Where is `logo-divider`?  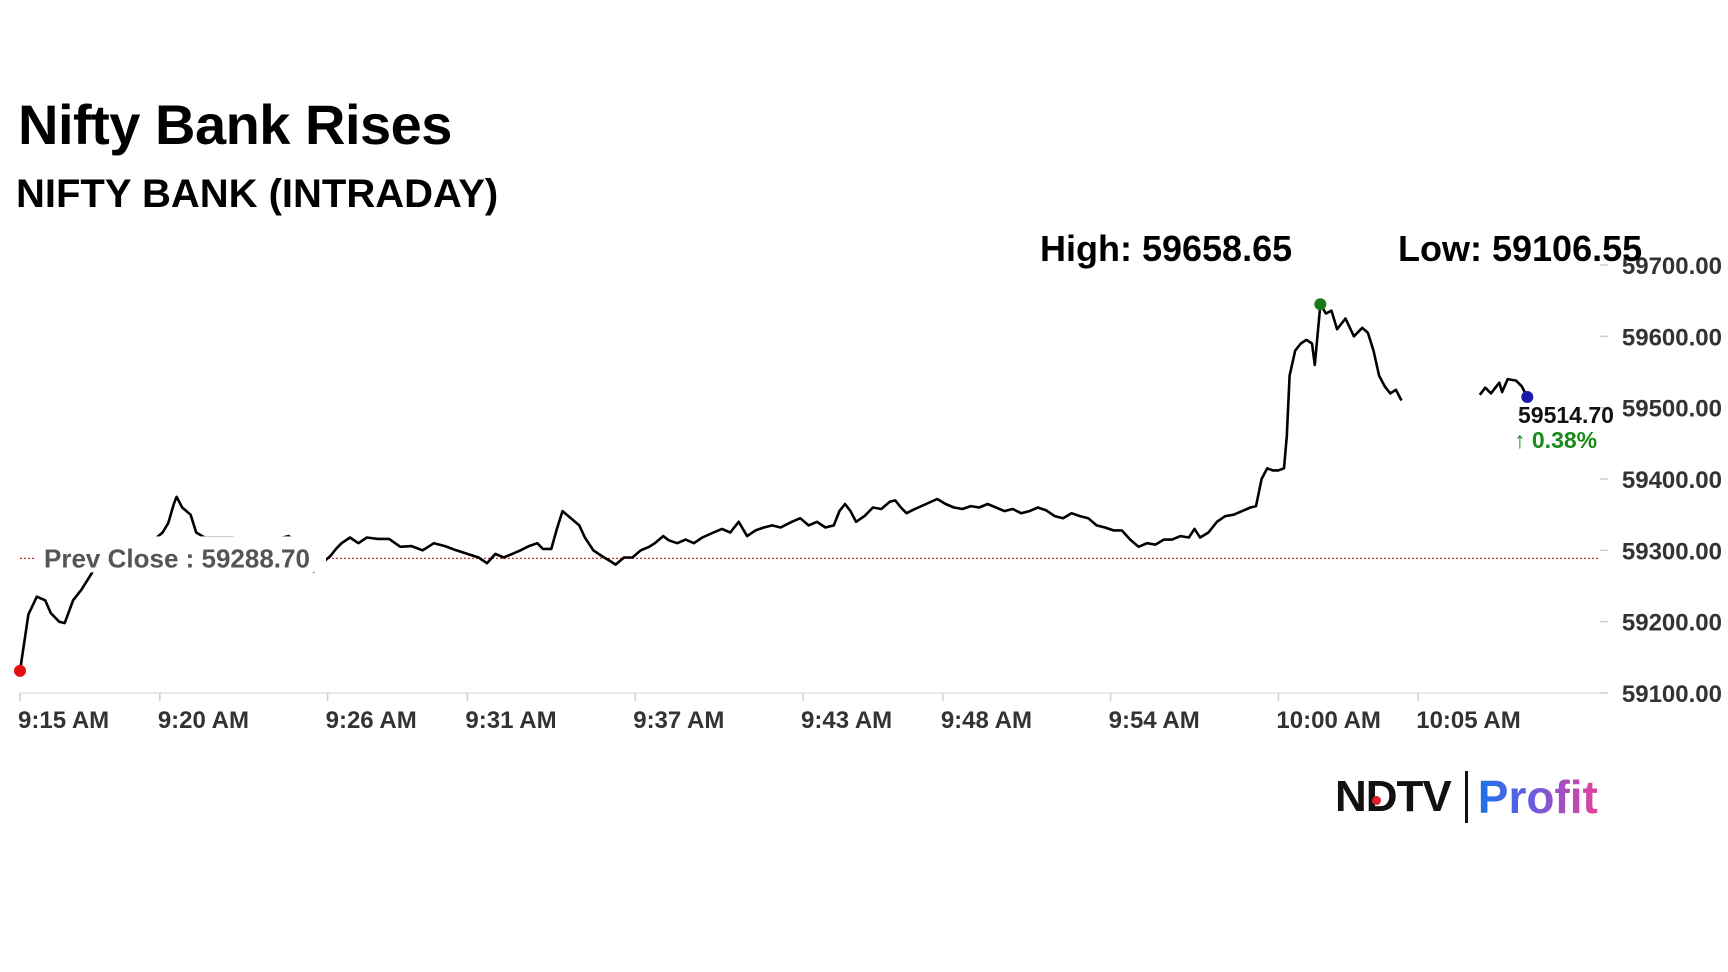
logo-divider is located at coordinates (1466, 797).